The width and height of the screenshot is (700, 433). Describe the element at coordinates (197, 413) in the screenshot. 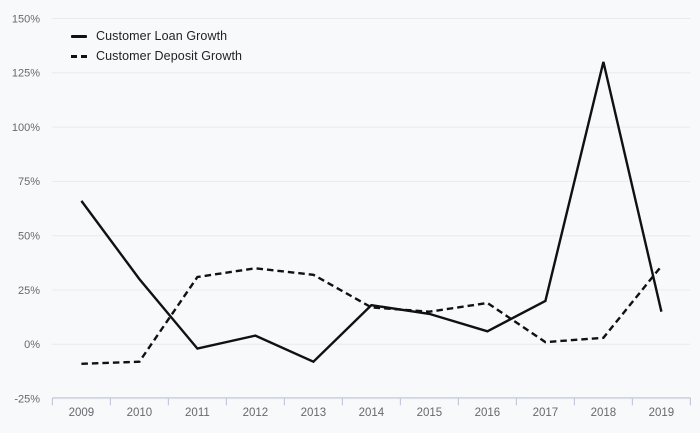

I see `x-tick-label: 2011` at that location.